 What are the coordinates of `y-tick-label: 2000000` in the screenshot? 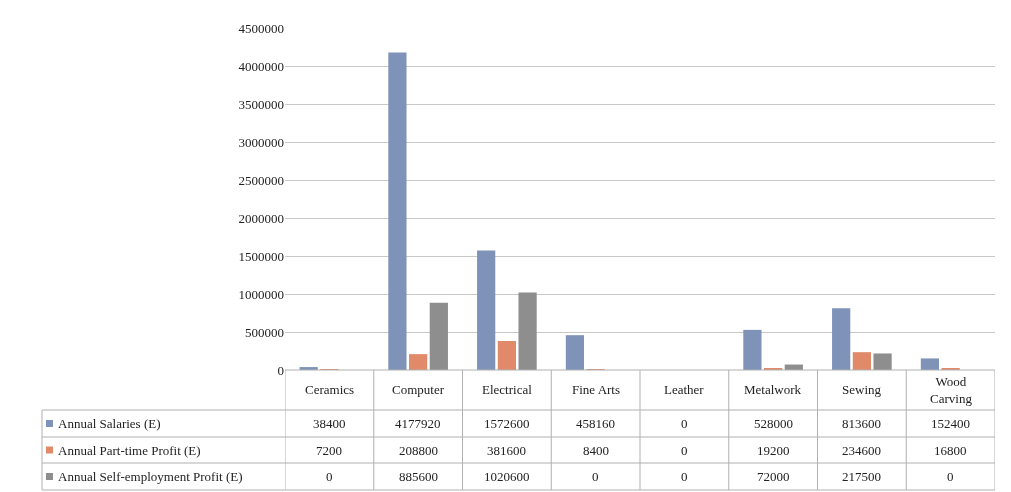 It's located at (261, 218).